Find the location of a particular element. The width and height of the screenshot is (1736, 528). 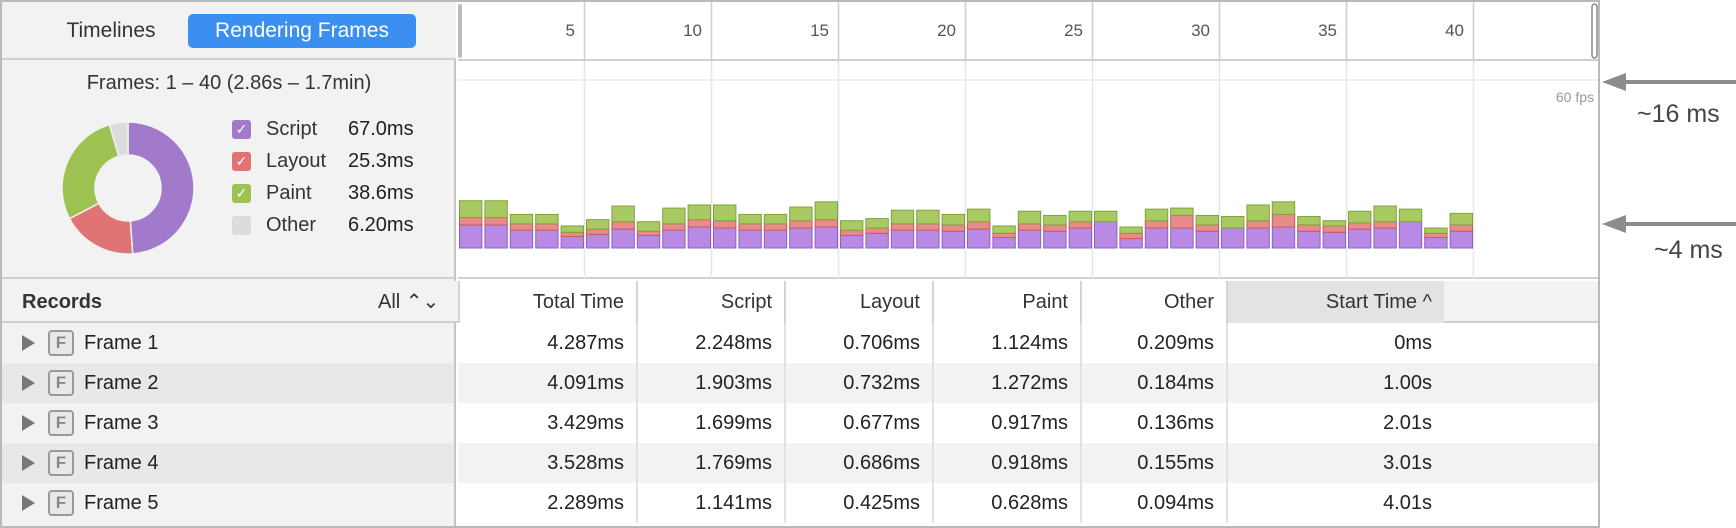

frame-bar-36-paint is located at coordinates (1360, 217).